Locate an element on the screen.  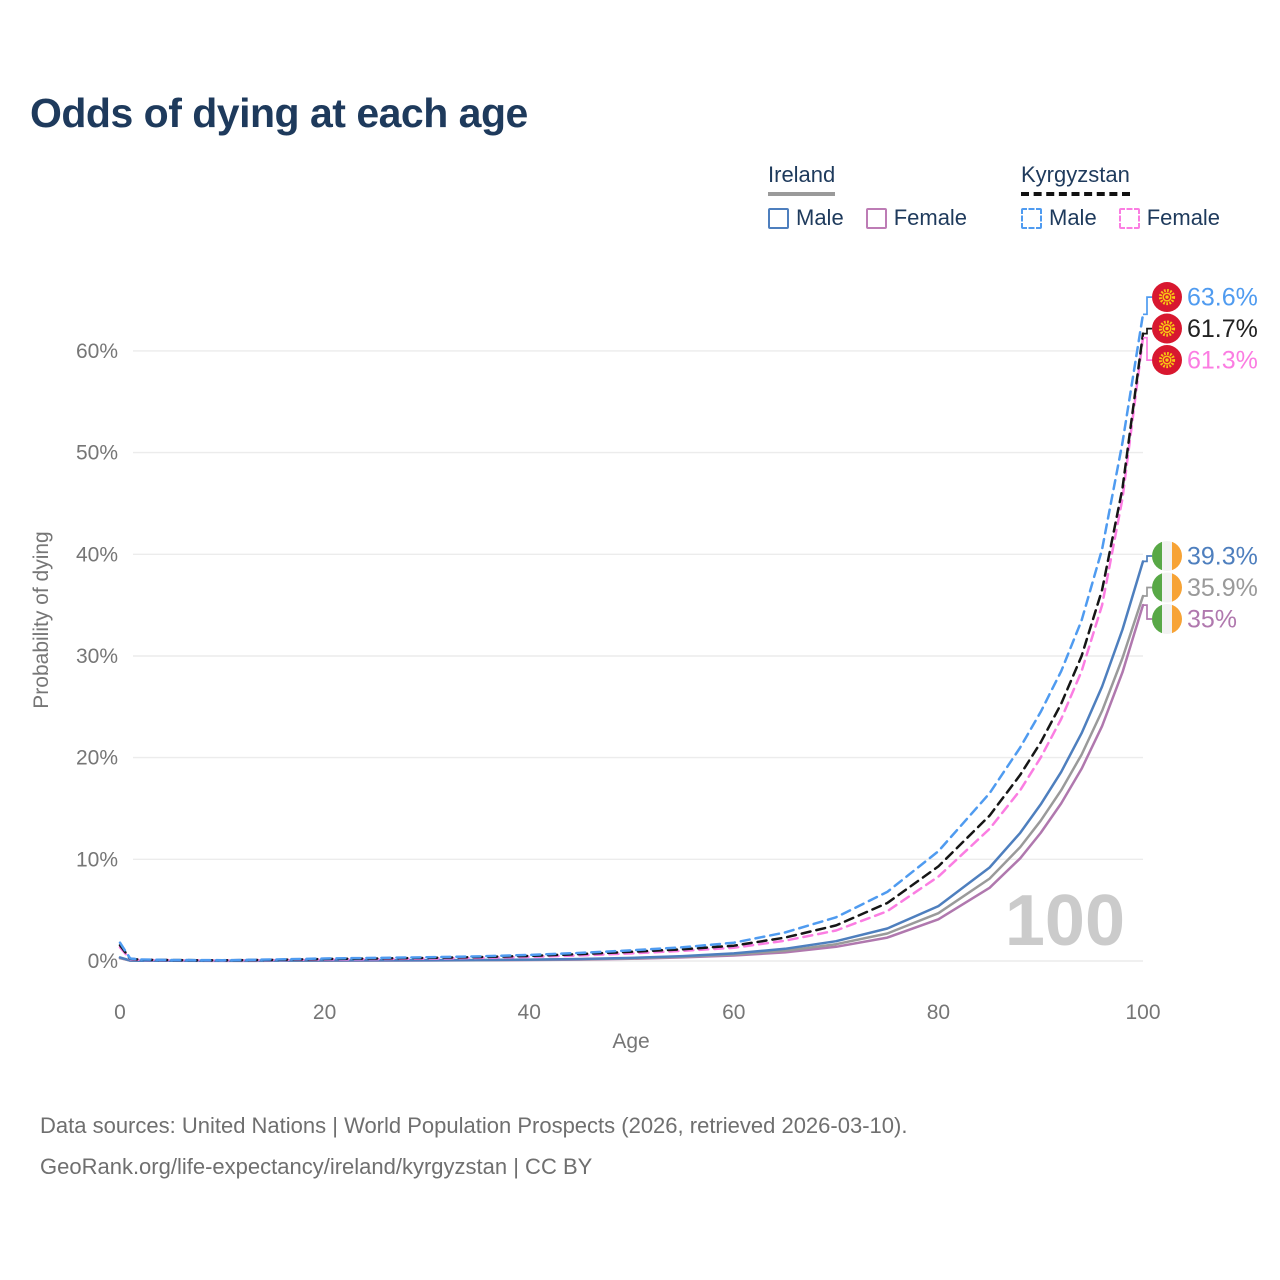
x-tick-label: 100 is located at coordinates (1142, 1012).